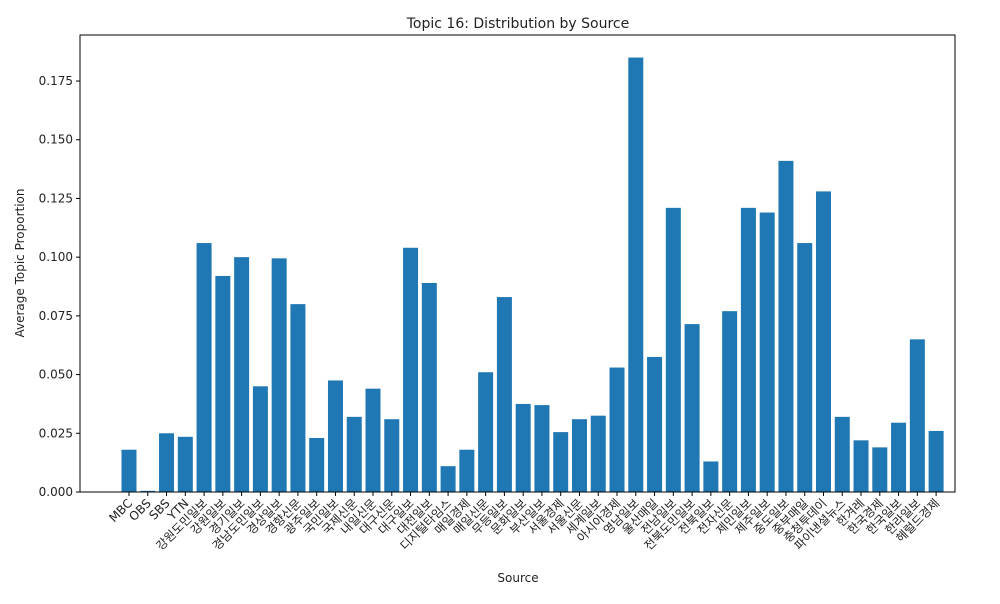 Image resolution: width=1000 pixels, height=604 pixels. Describe the element at coordinates (56, 140) in the screenshot. I see `y-tick-label: 0.150` at that location.